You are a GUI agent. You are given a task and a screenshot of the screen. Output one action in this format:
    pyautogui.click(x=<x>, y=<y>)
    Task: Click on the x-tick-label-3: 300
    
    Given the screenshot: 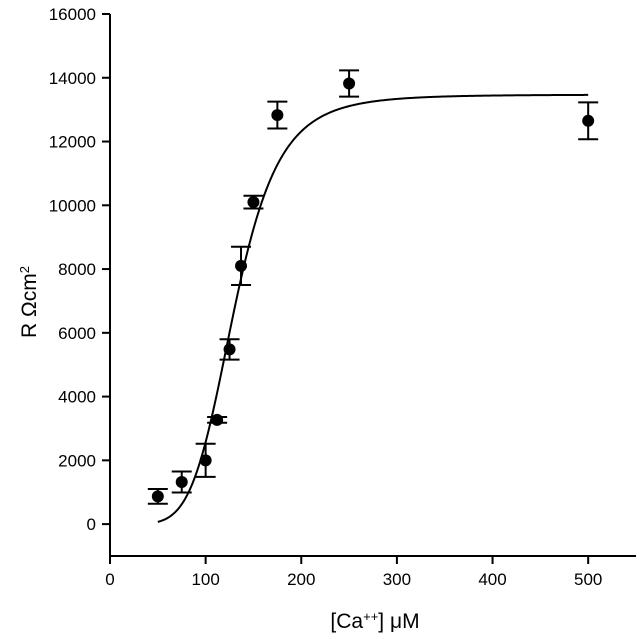 What is the action you would take?
    pyautogui.click(x=397, y=579)
    